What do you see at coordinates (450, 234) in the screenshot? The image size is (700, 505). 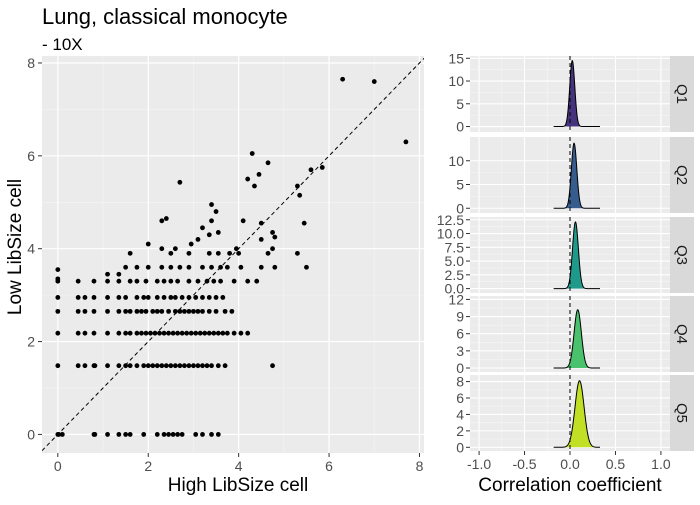 I see `density-y-tick-label: 10.0` at bounding box center [450, 234].